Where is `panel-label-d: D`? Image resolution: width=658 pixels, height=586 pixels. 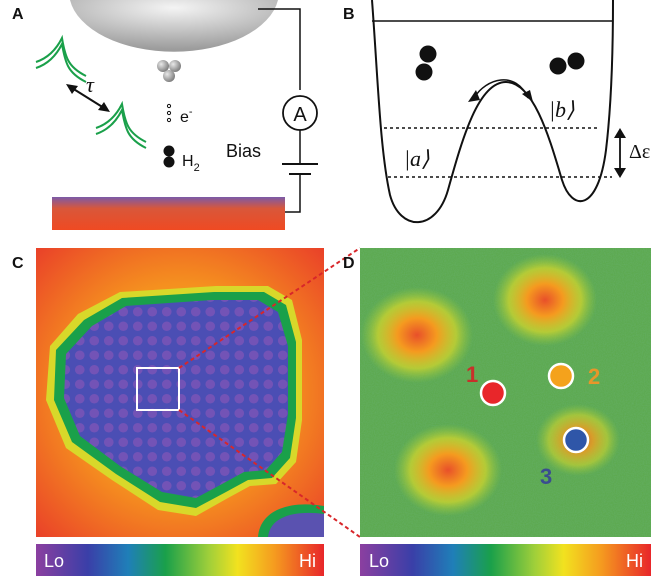
panel-label-d: D is located at coordinates (349, 263).